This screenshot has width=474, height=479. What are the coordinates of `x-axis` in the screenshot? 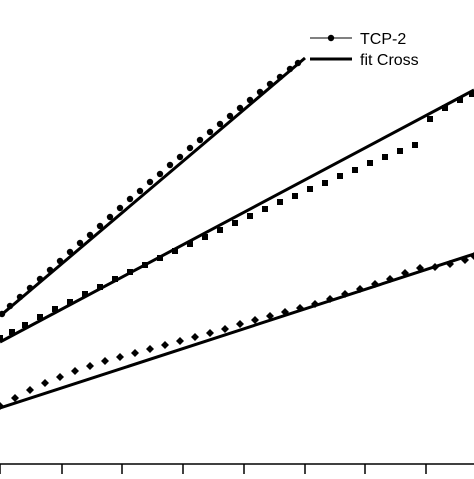 It's located at (237, 468).